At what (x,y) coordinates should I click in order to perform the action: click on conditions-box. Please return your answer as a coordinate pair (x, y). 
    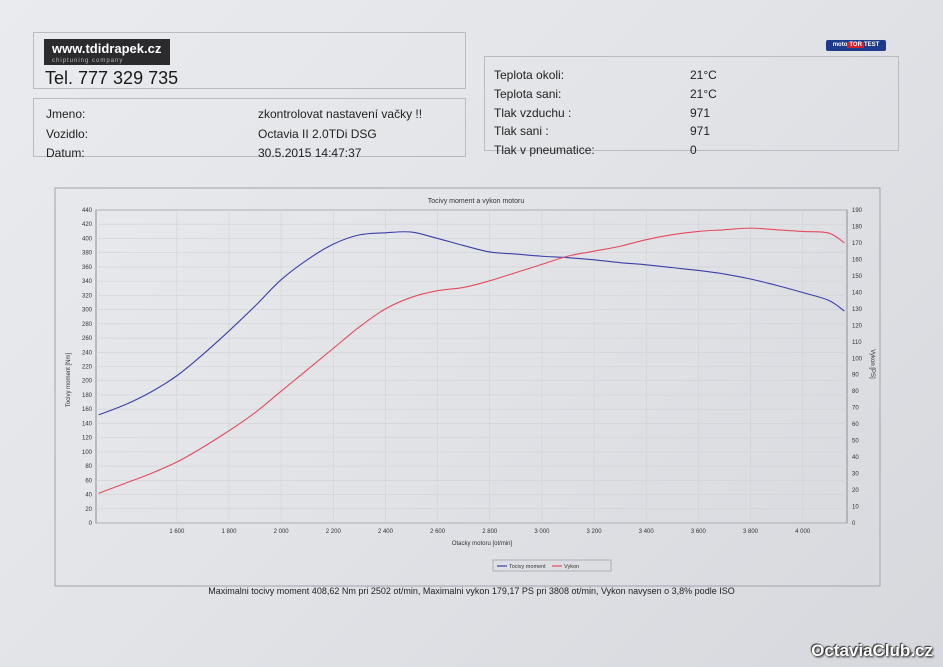
    Looking at the image, I should click on (691, 103).